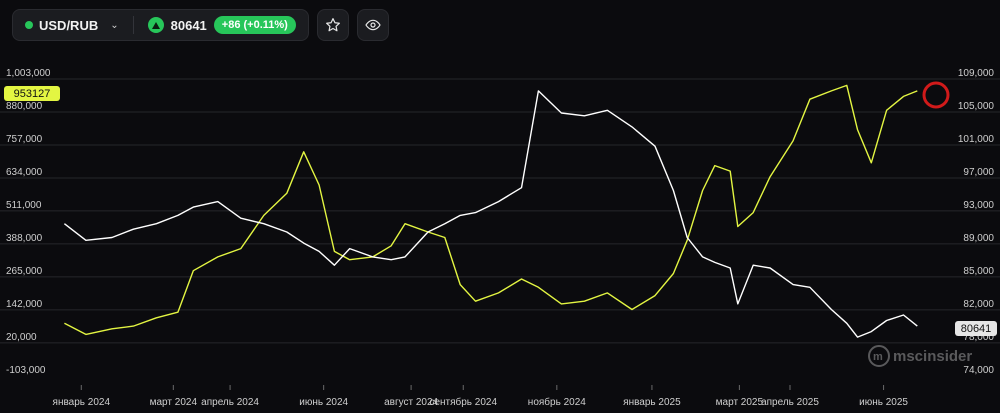  What do you see at coordinates (188, 25) in the screenshot?
I see `price-value: 80641` at bounding box center [188, 25].